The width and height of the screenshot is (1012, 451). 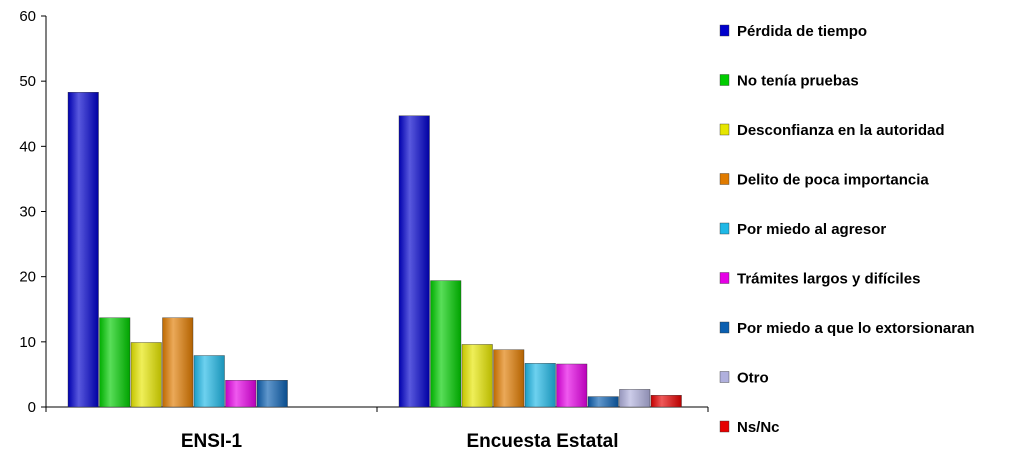 What do you see at coordinates (811, 229) in the screenshot?
I see `legend-label: Por miedo al agresor` at bounding box center [811, 229].